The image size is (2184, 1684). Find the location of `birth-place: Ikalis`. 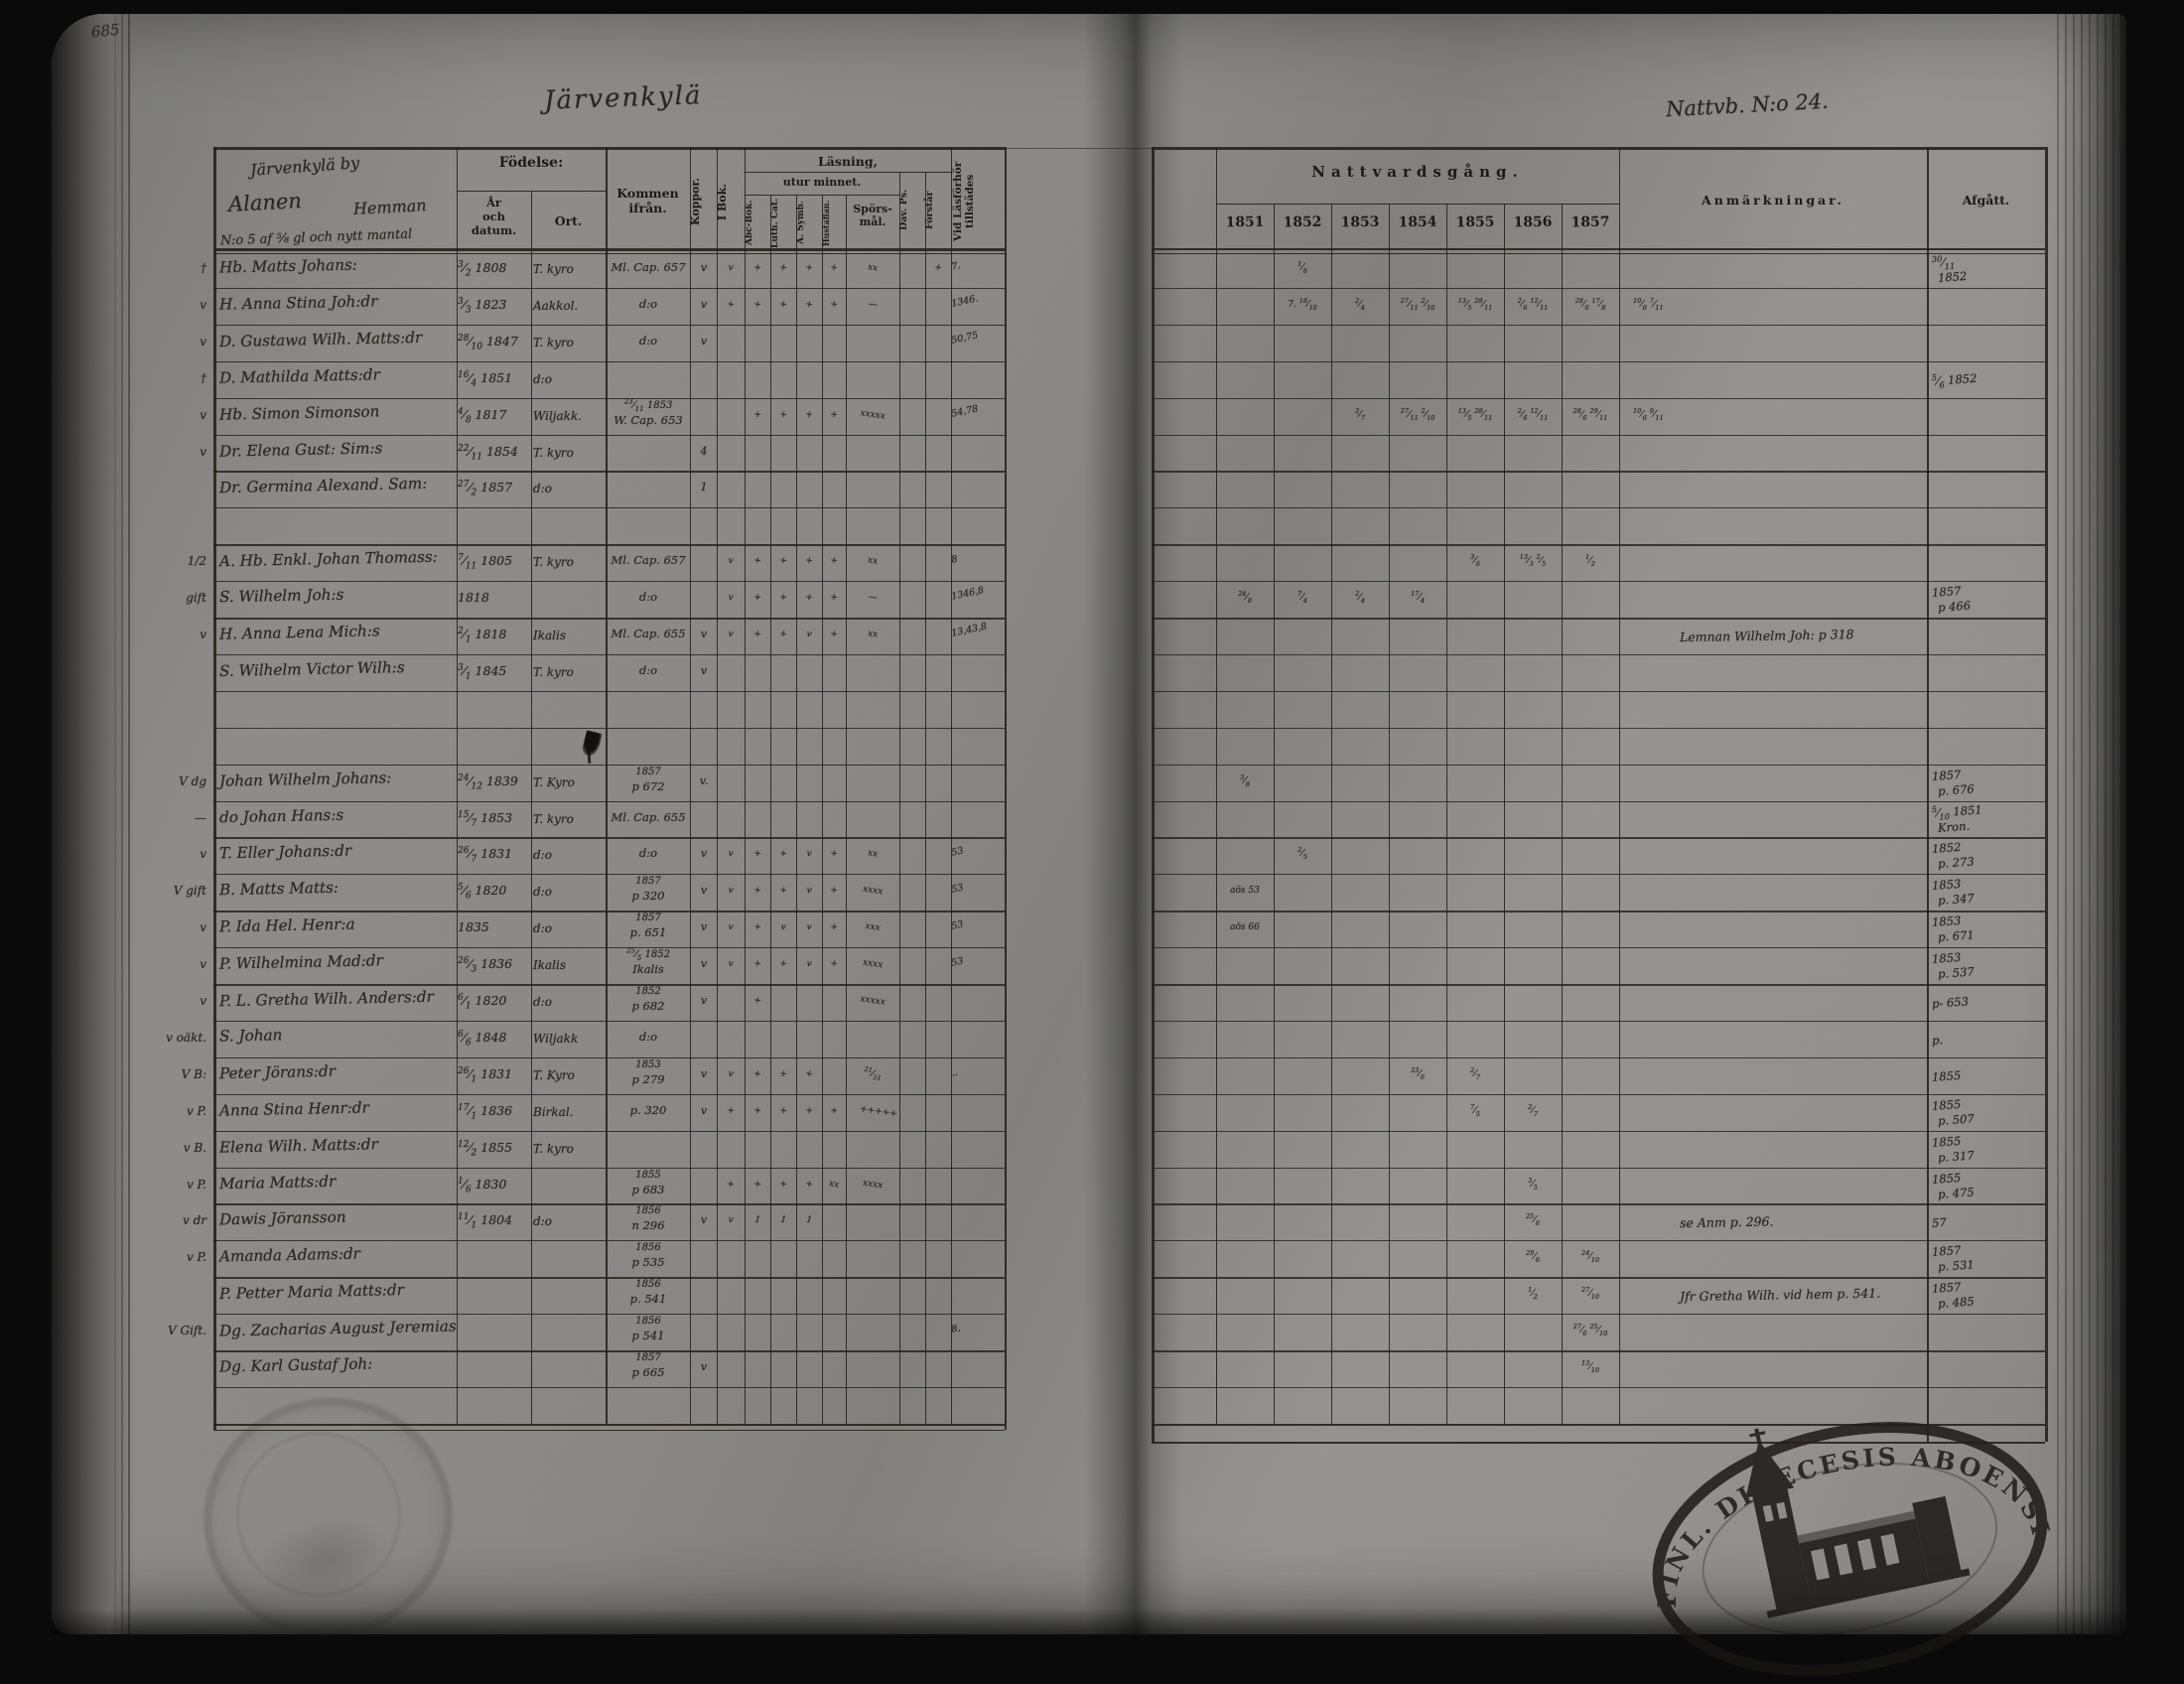

birth-place: Ikalis is located at coordinates (549, 635).